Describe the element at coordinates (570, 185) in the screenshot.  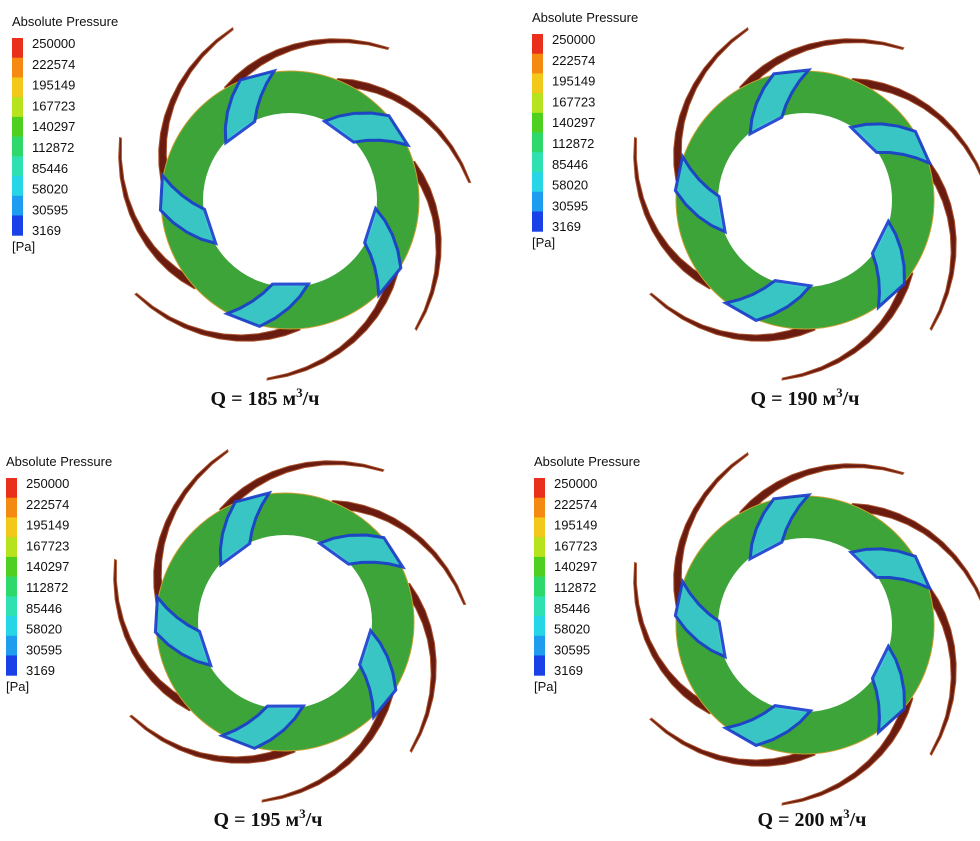
I see `legend-label: 58020` at that location.